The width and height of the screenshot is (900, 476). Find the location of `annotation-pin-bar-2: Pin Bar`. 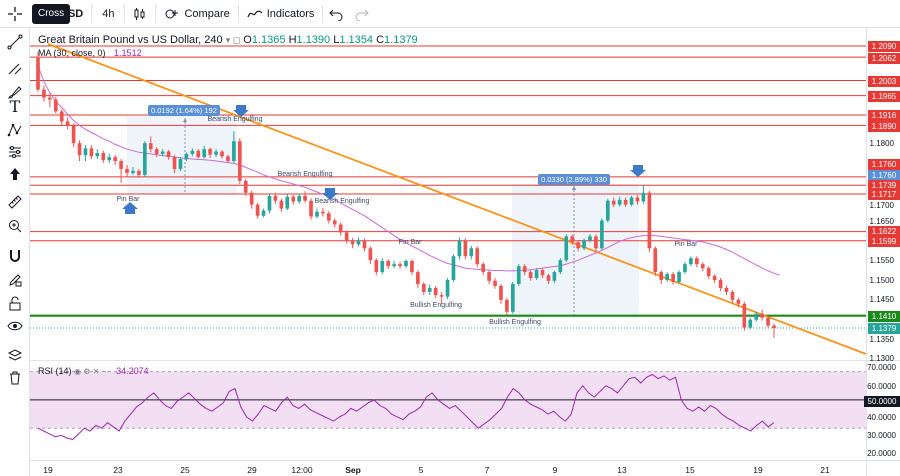

annotation-pin-bar-2: Pin Bar is located at coordinates (410, 242).